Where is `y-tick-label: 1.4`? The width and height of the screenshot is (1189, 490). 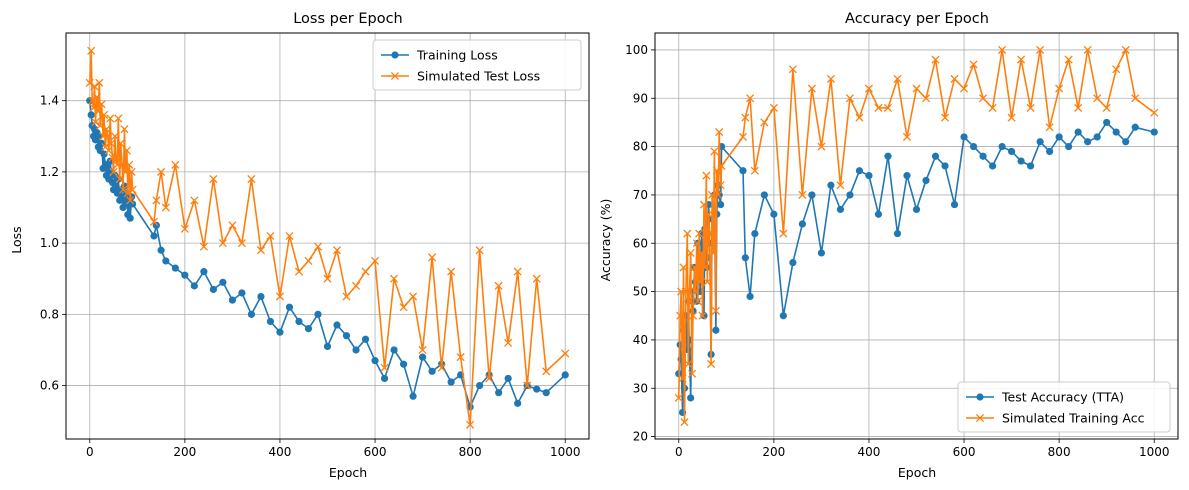 y-tick-label: 1.4 is located at coordinates (49, 101).